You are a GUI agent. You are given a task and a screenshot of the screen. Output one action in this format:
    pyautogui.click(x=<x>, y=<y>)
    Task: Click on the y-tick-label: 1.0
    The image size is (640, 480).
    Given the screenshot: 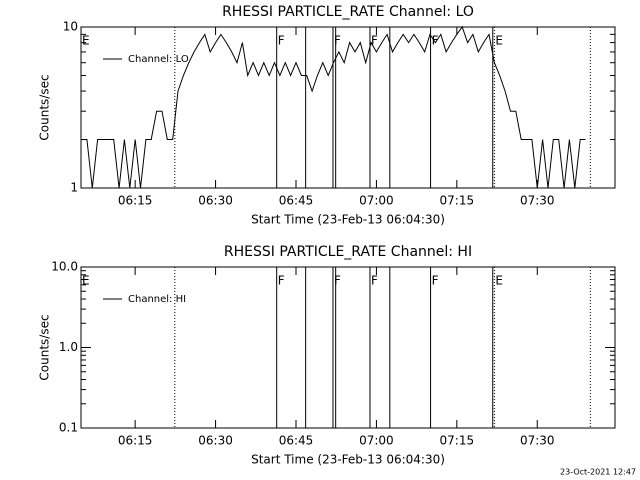 What is the action you would take?
    pyautogui.click(x=68, y=347)
    